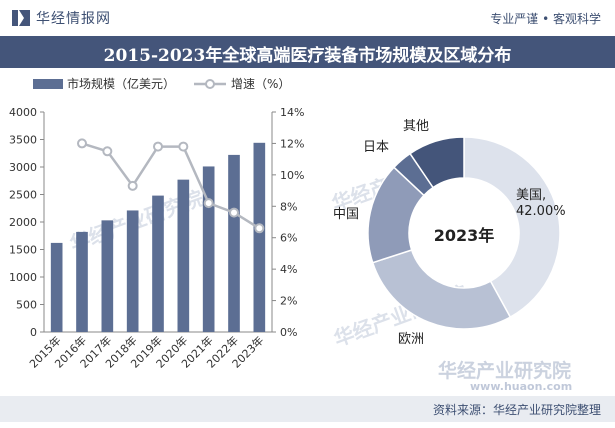 This screenshot has height=428, width=615. I want to click on donut-label-其他: 其他, so click(416, 126).